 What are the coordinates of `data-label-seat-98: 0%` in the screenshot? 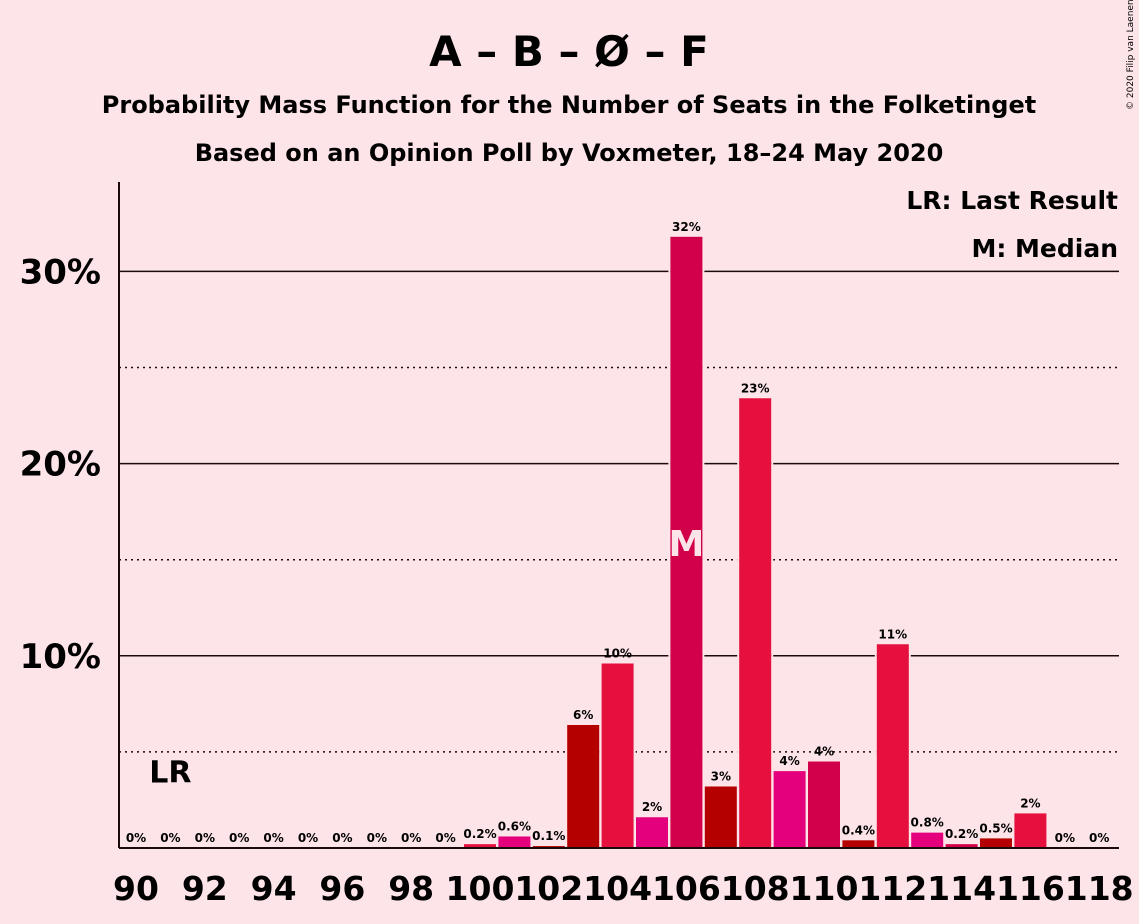 It's located at (411, 838).